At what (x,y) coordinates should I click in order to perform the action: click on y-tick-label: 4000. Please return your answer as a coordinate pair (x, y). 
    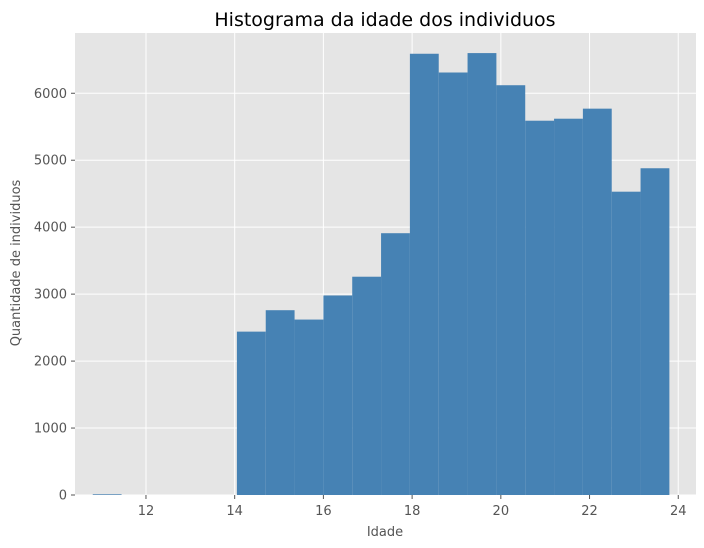
    Looking at the image, I should click on (50, 228).